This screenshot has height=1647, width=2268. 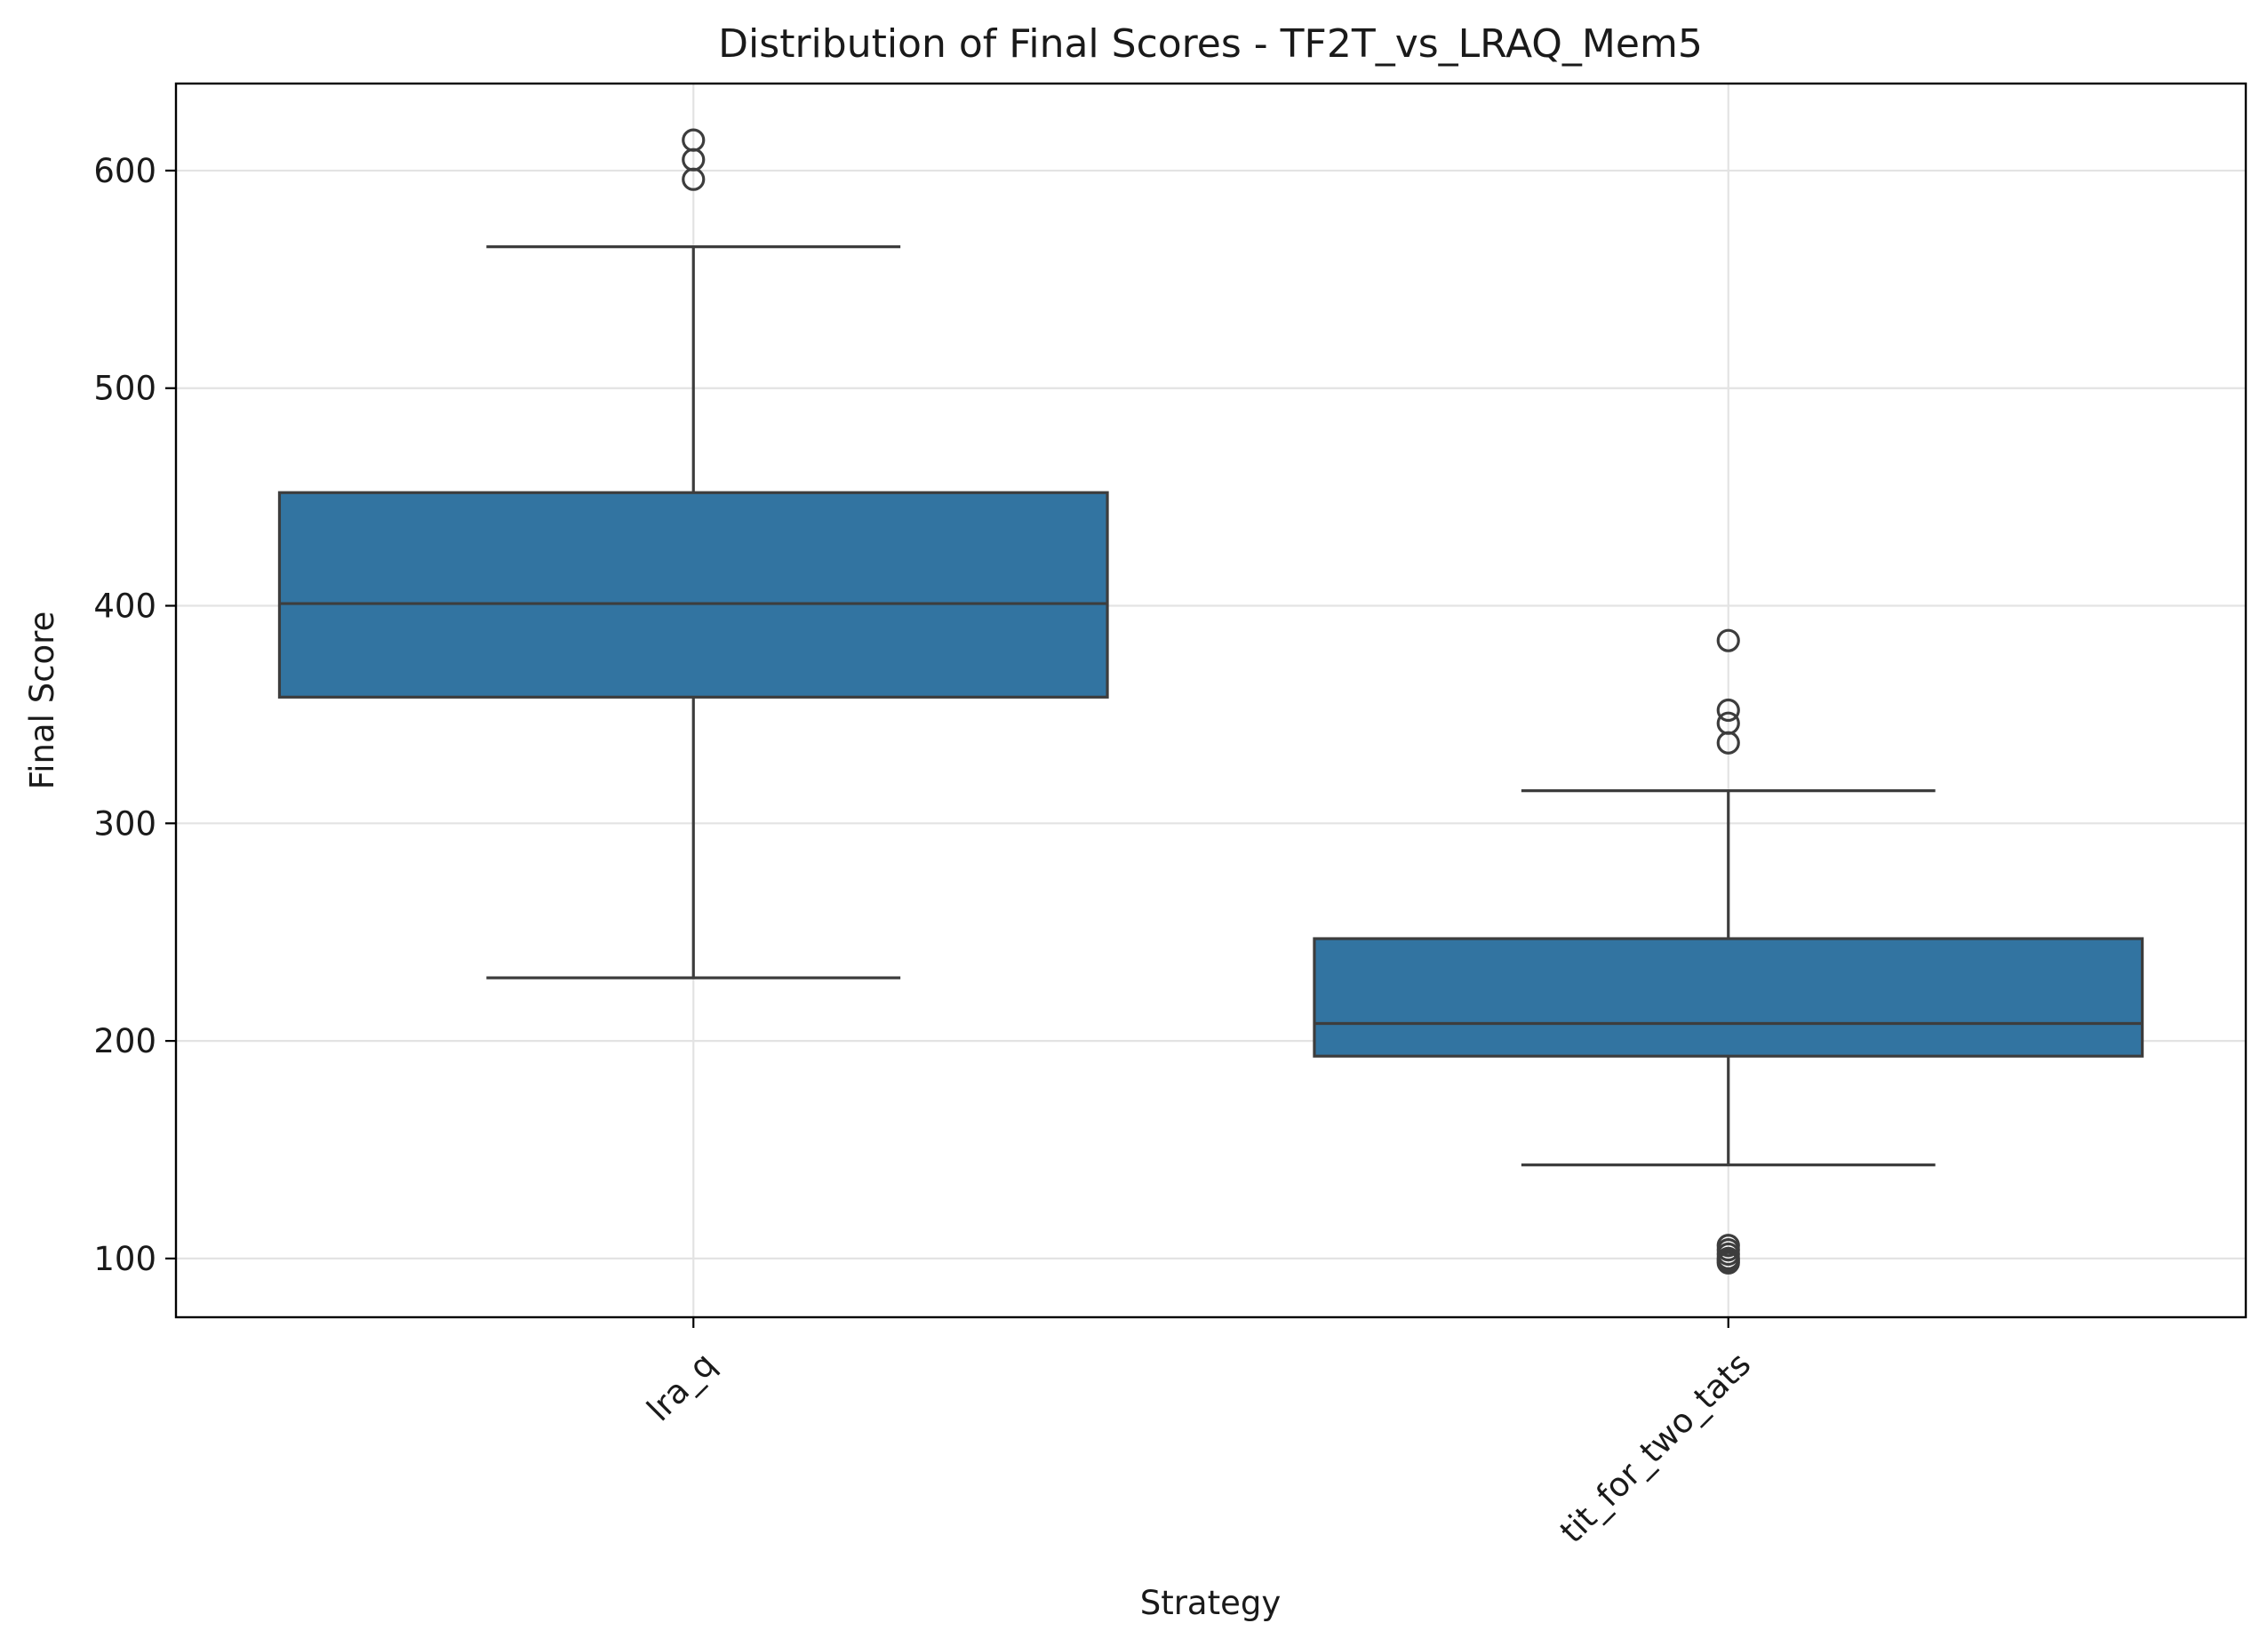 What do you see at coordinates (1211, 1603) in the screenshot?
I see `x-axis-label: Strategy` at bounding box center [1211, 1603].